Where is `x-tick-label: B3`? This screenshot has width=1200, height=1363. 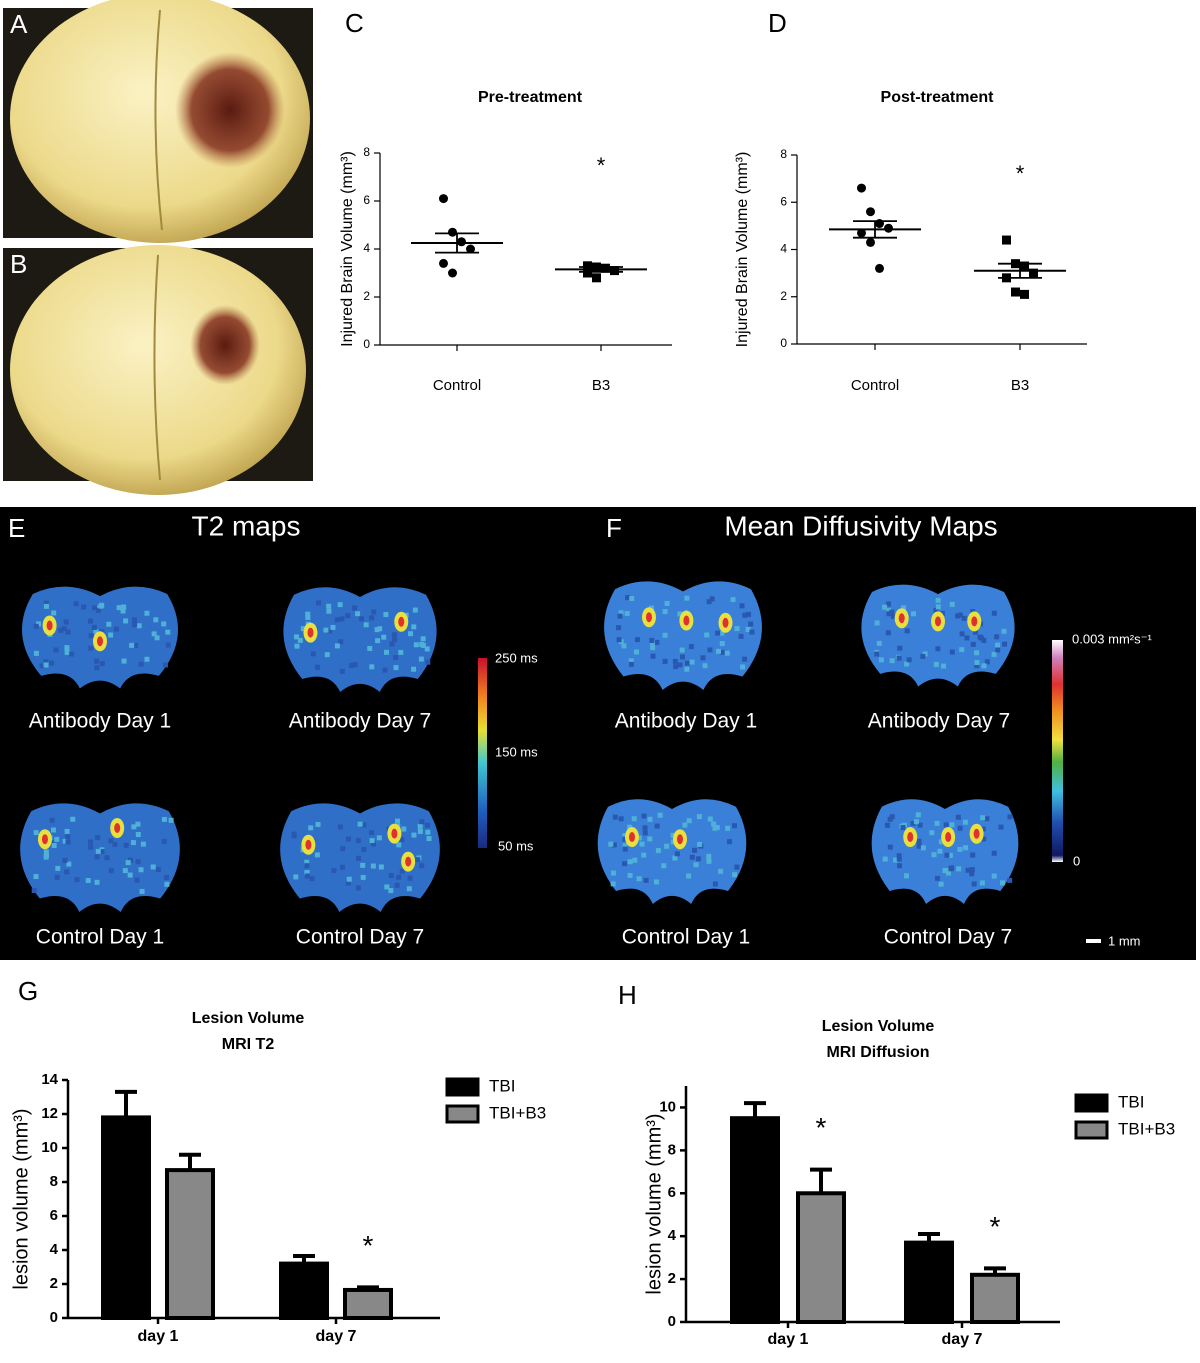
x-tick-label: B3 is located at coordinates (1020, 385).